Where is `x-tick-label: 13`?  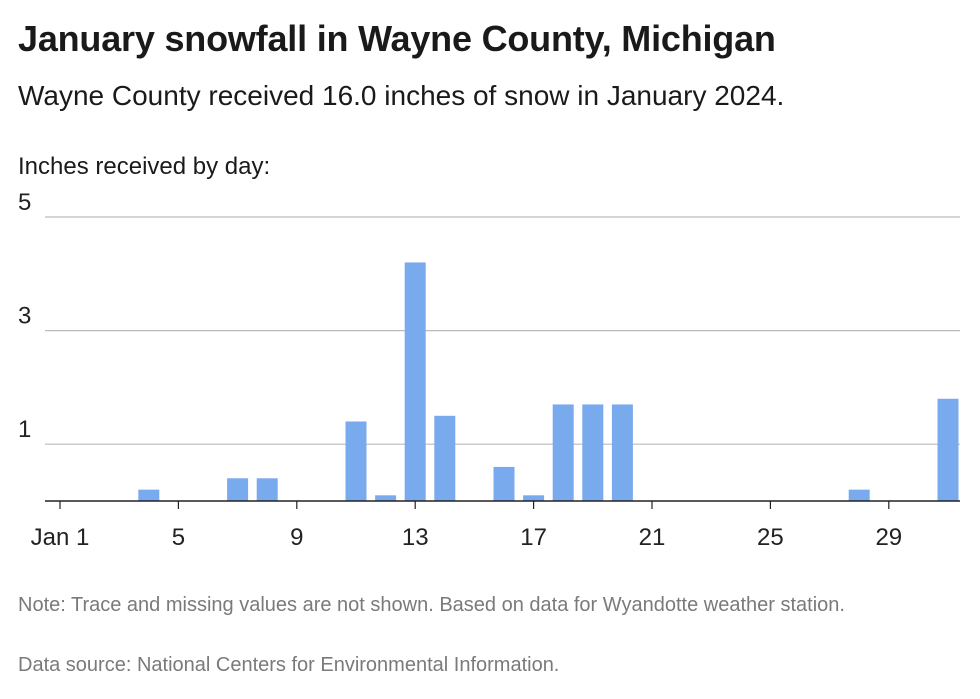 x-tick-label: 13 is located at coordinates (415, 537).